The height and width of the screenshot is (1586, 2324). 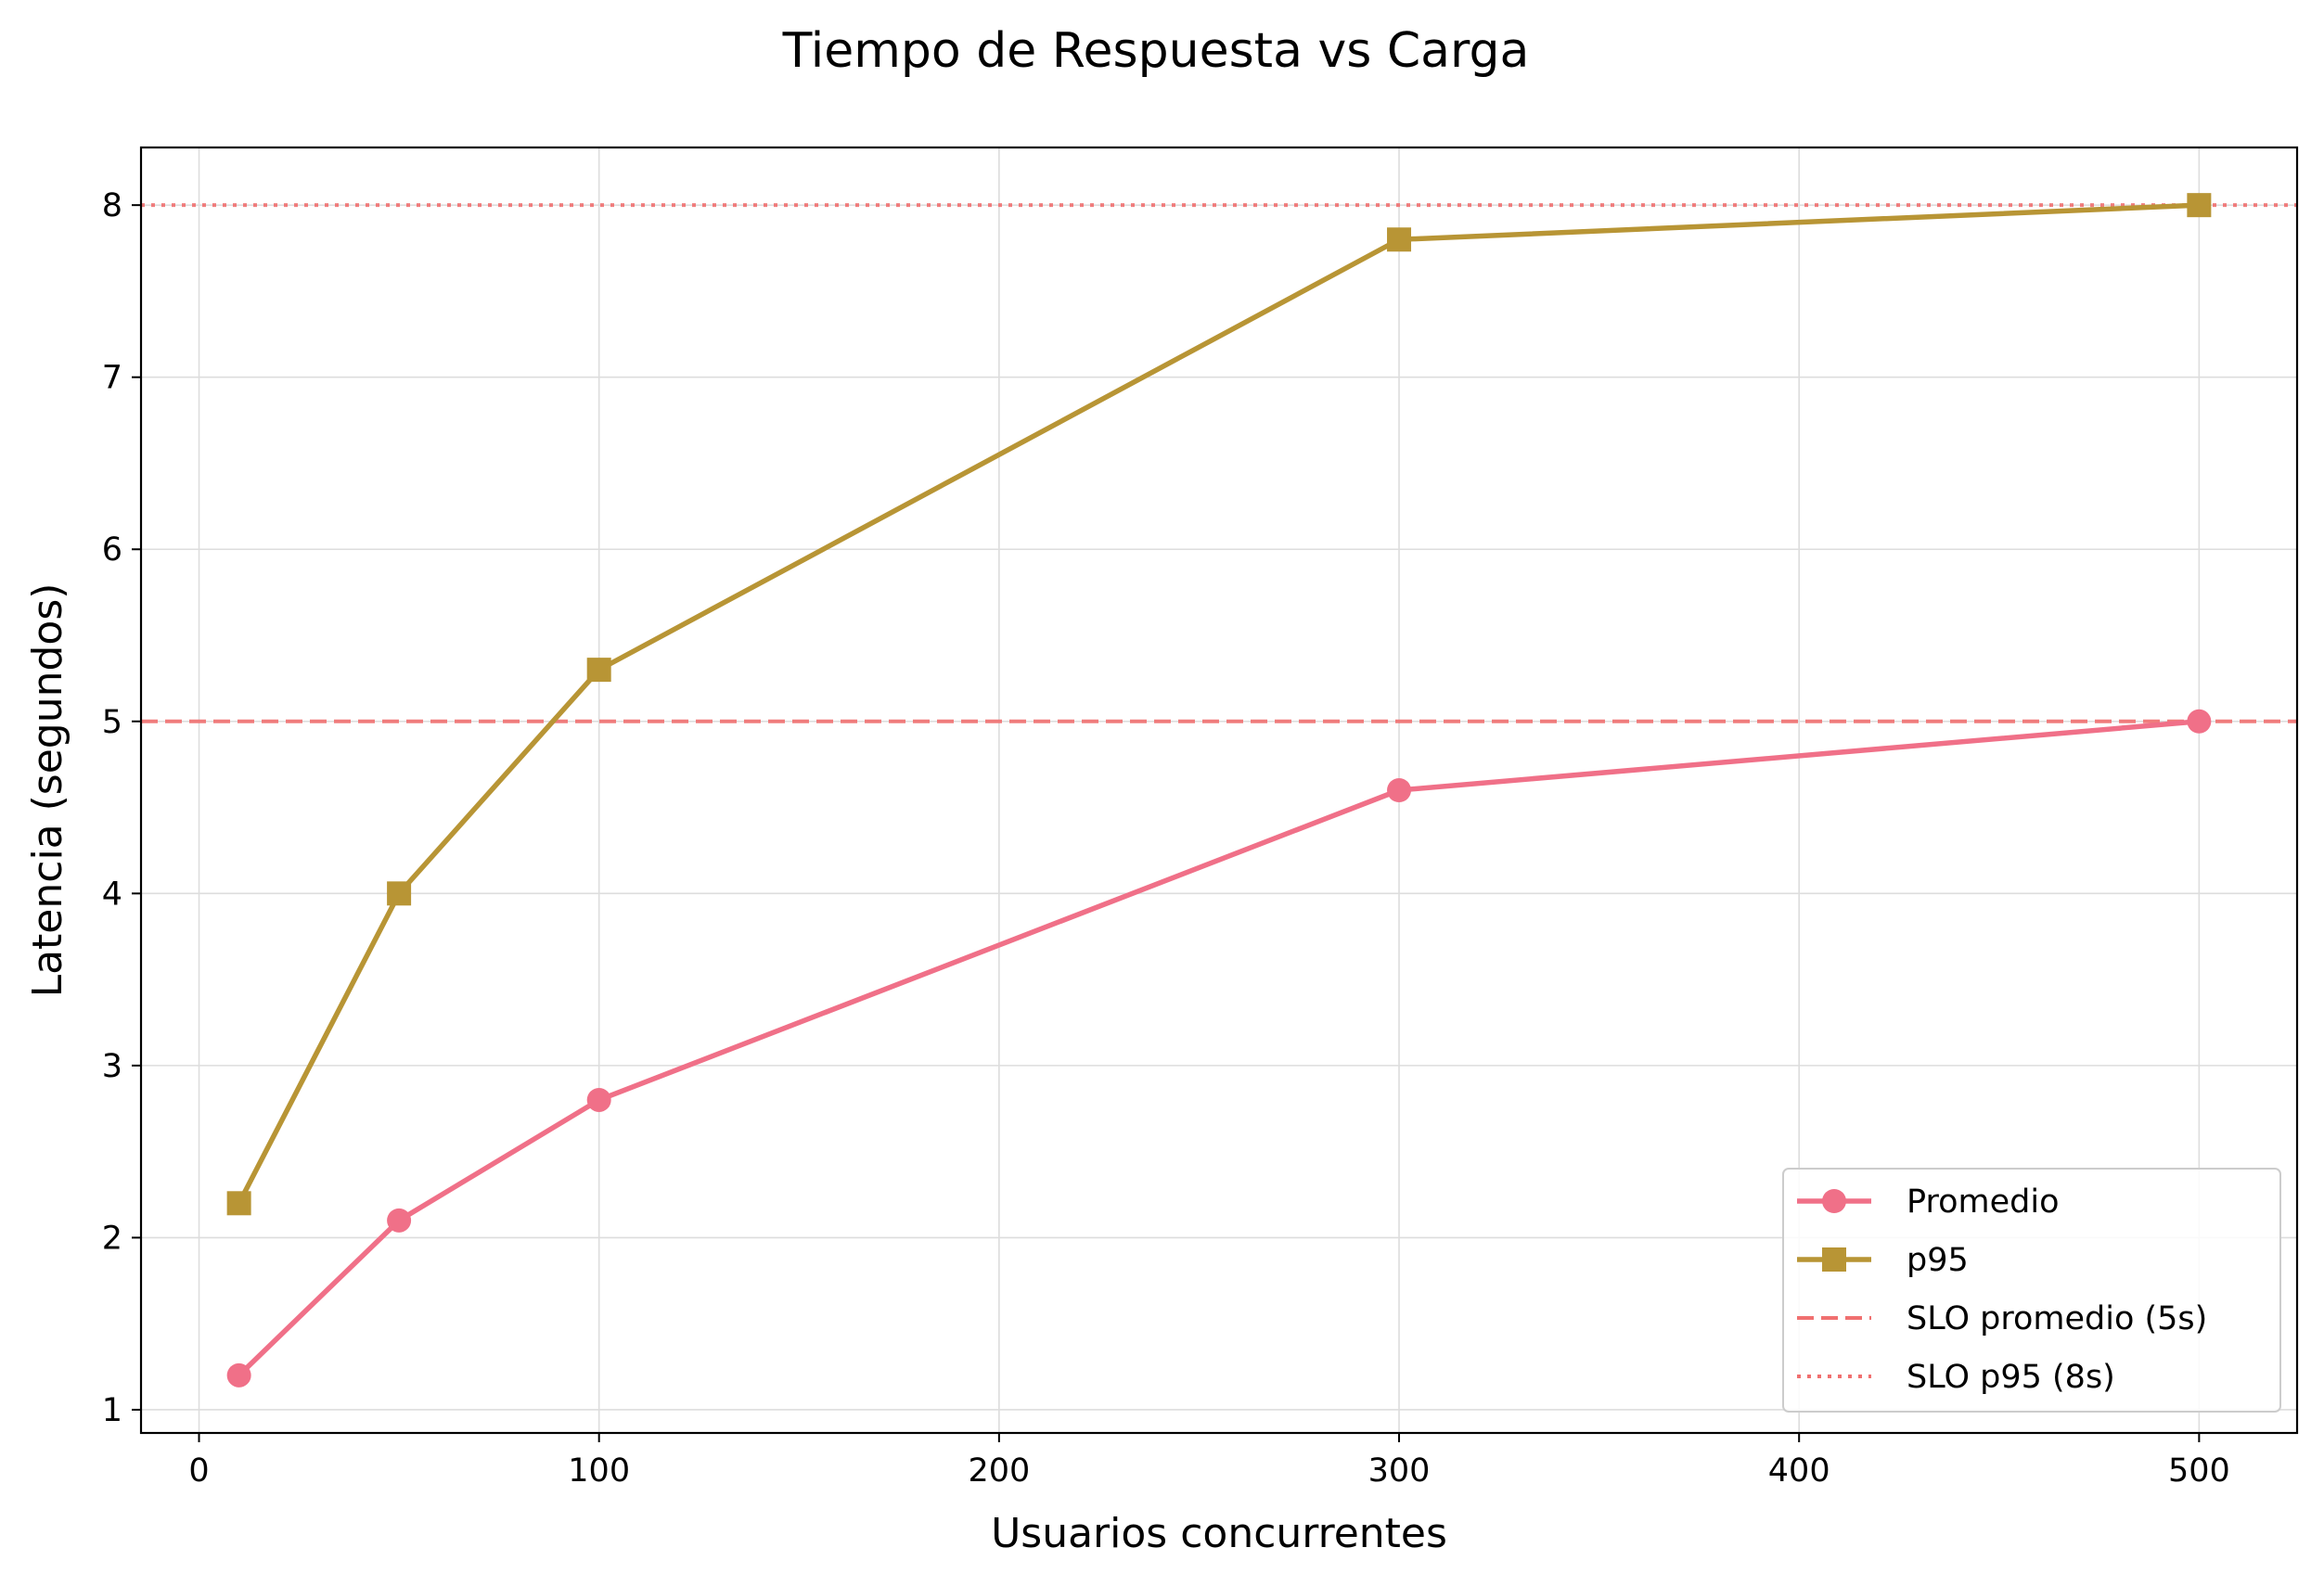 I want to click on y-tick-label: 1, so click(x=112, y=1410).